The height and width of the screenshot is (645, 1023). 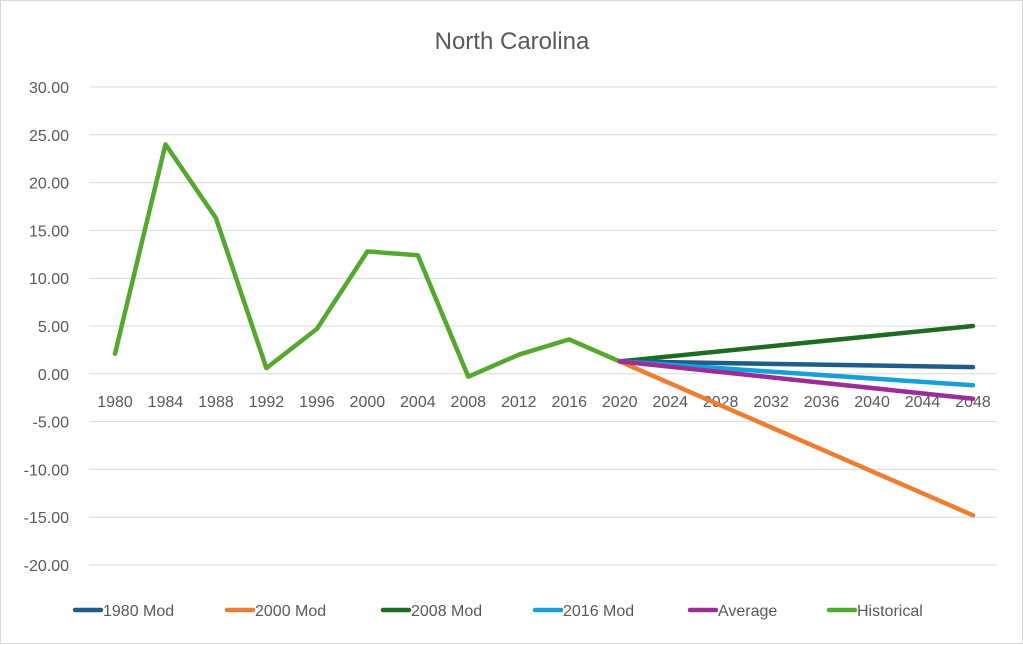 I want to click on y-tick-label: -10.00, so click(x=46, y=470).